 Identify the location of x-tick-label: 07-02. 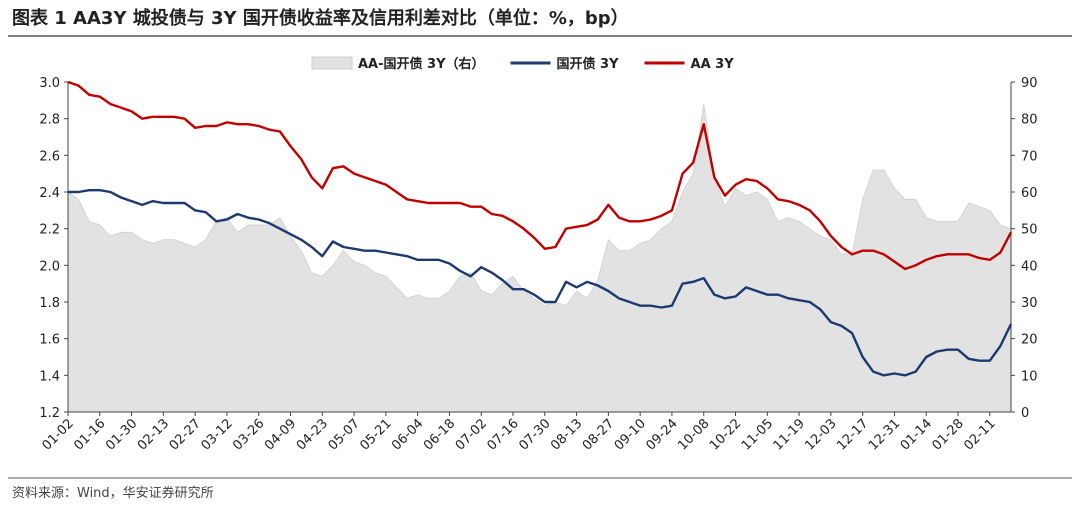
(471, 434).